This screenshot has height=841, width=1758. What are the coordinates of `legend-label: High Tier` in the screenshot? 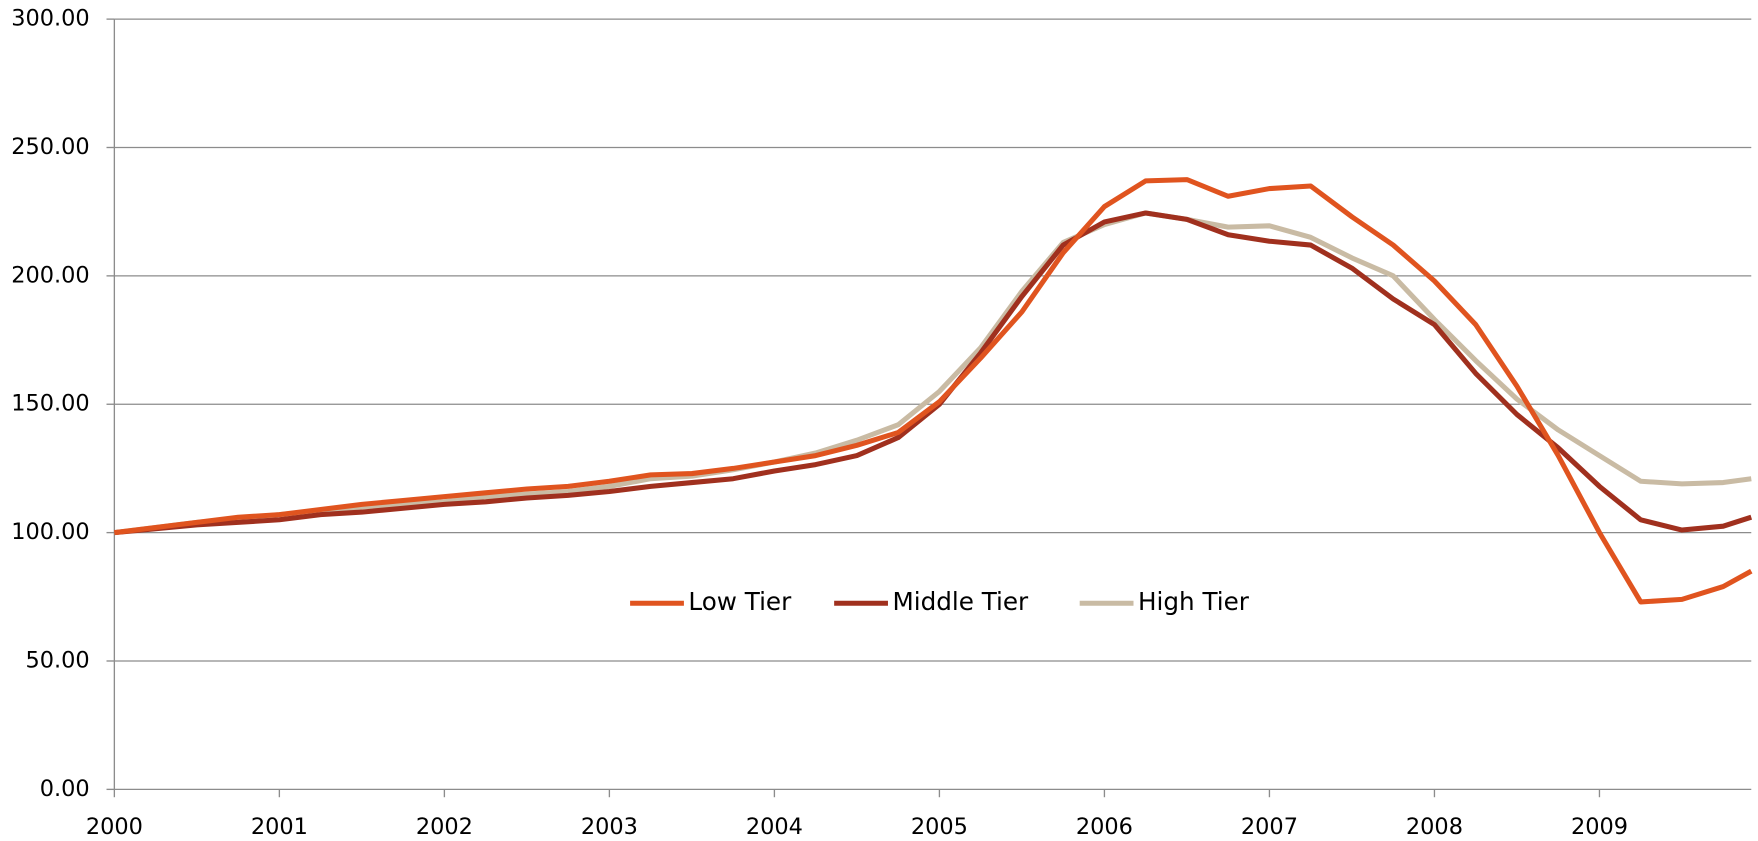 It's located at (1194, 601).